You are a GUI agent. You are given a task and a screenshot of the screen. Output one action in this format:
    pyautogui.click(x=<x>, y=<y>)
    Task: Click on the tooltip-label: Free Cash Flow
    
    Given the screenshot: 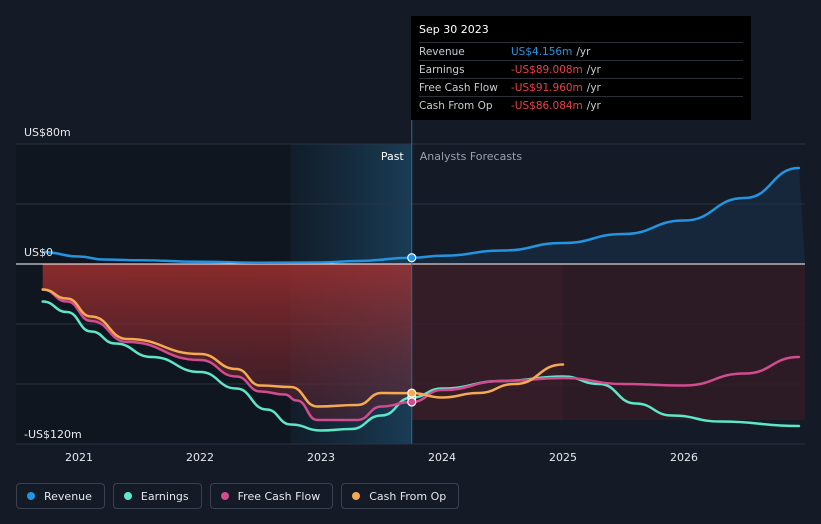 What is the action you would take?
    pyautogui.click(x=458, y=87)
    